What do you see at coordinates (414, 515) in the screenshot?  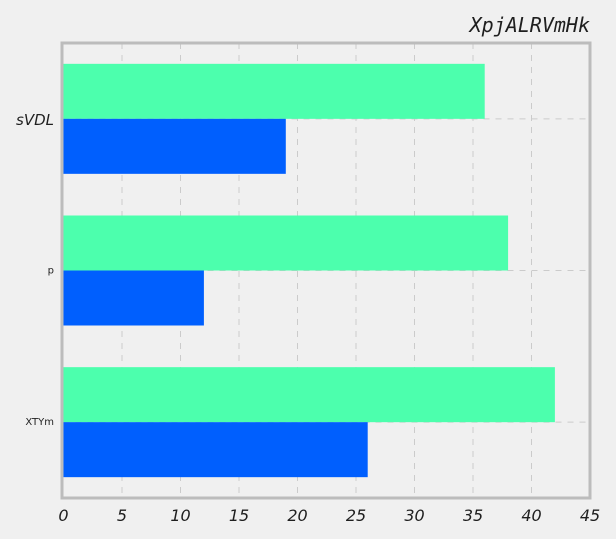 I see `x-tick-label: 30` at bounding box center [414, 515].